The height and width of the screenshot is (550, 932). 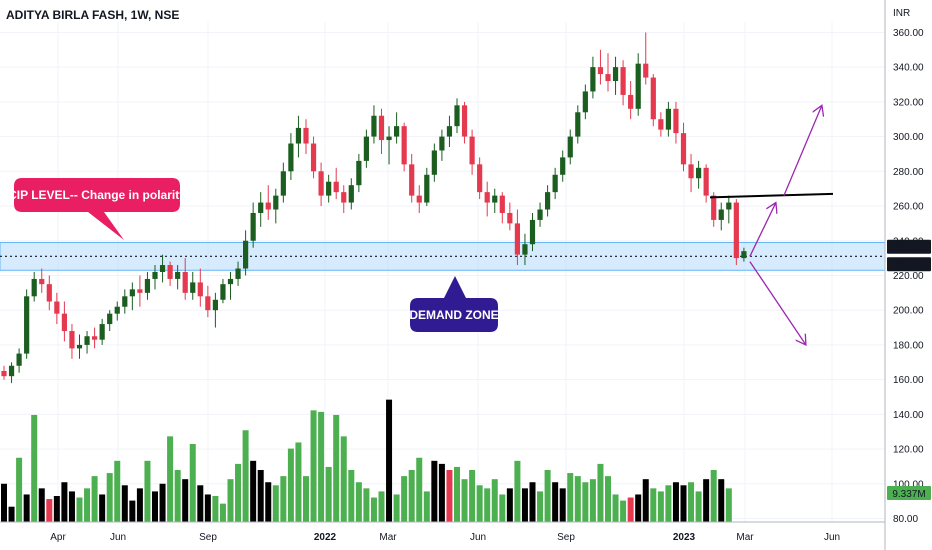 I want to click on price-badge, so click(x=909, y=246).